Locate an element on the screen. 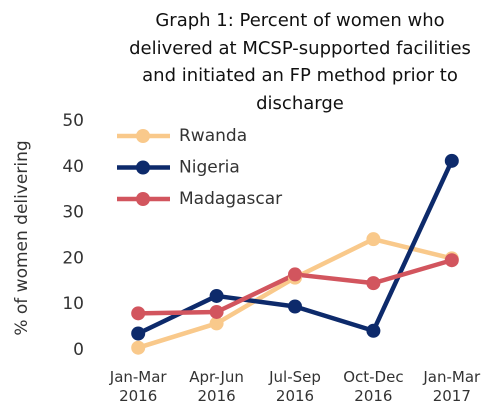 This screenshot has width=498, height=409. y-tick-label: 40 is located at coordinates (73, 167).